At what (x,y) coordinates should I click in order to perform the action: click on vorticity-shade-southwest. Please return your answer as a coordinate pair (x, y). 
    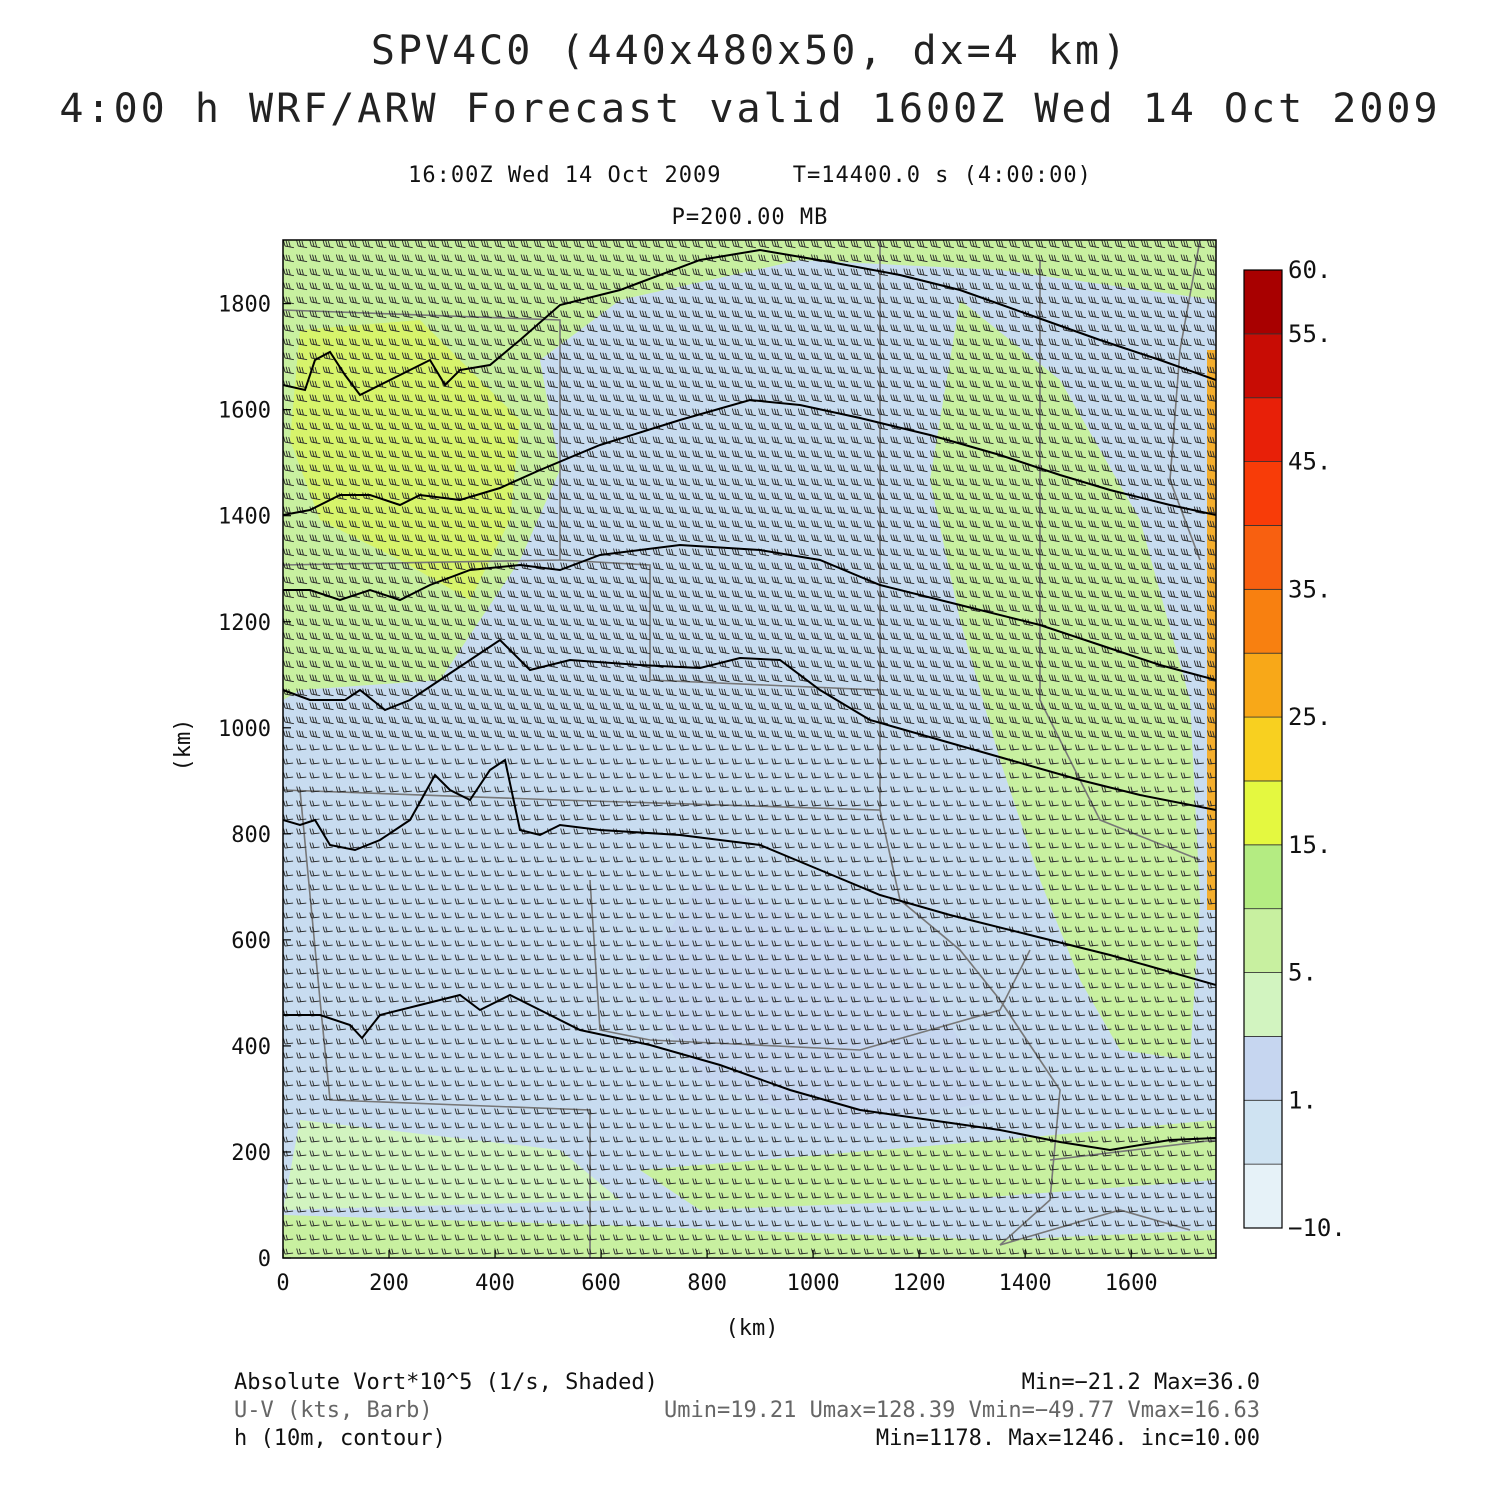
    Looking at the image, I should click on (451, 1165).